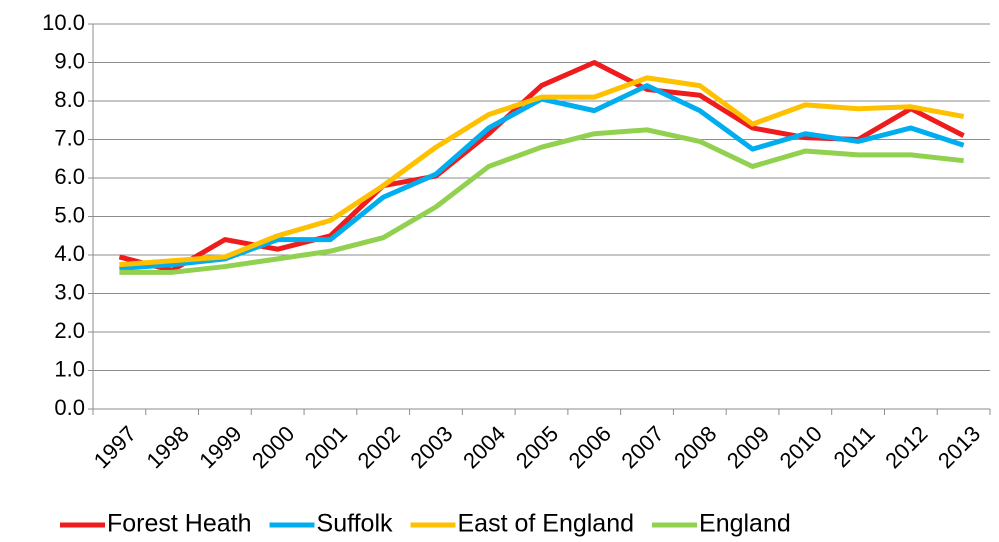 This screenshot has width=999, height=542. I want to click on y-tick-label: 0.0, so click(69, 407).